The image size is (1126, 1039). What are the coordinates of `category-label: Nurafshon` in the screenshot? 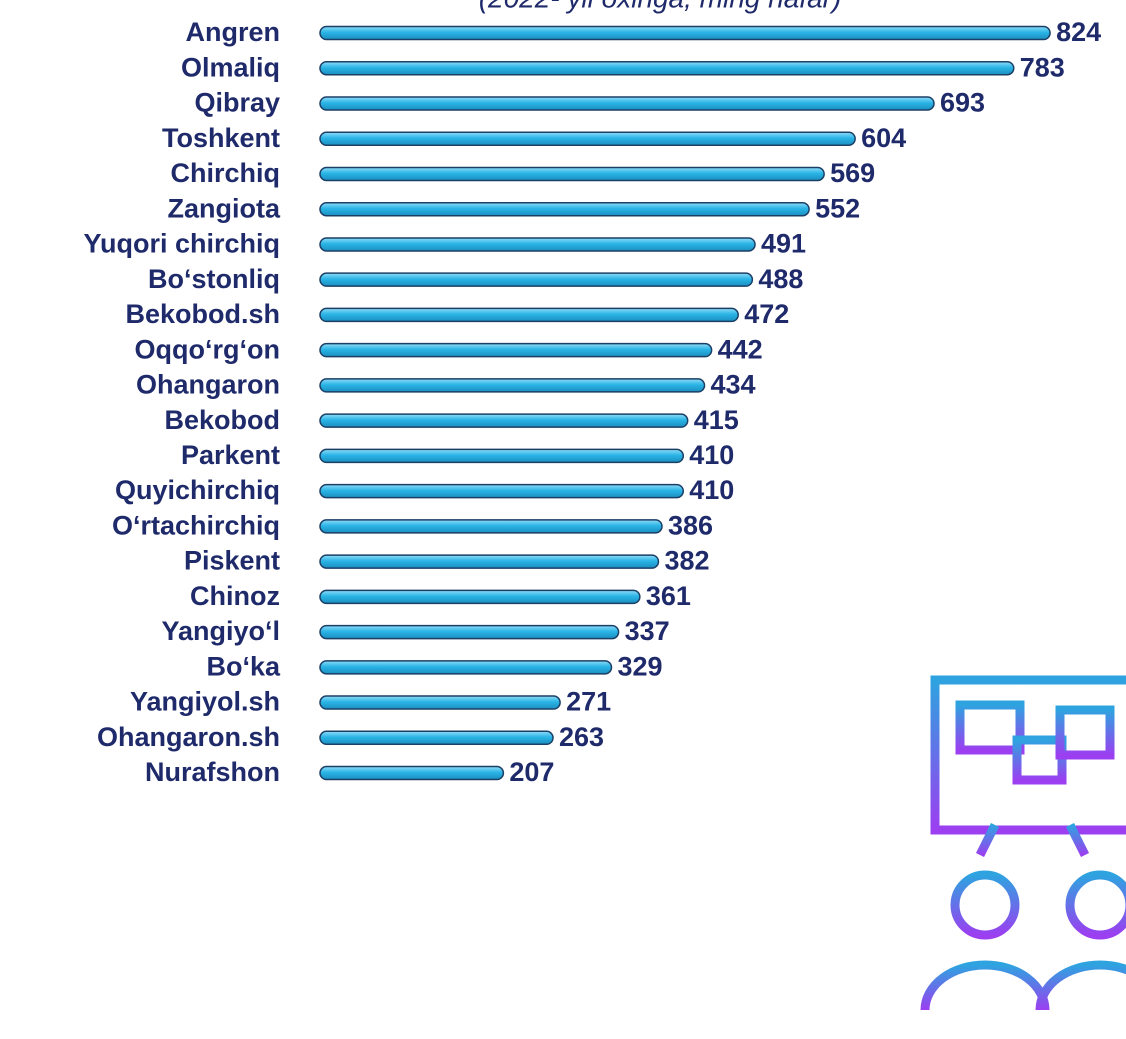 It's located at (212, 772).